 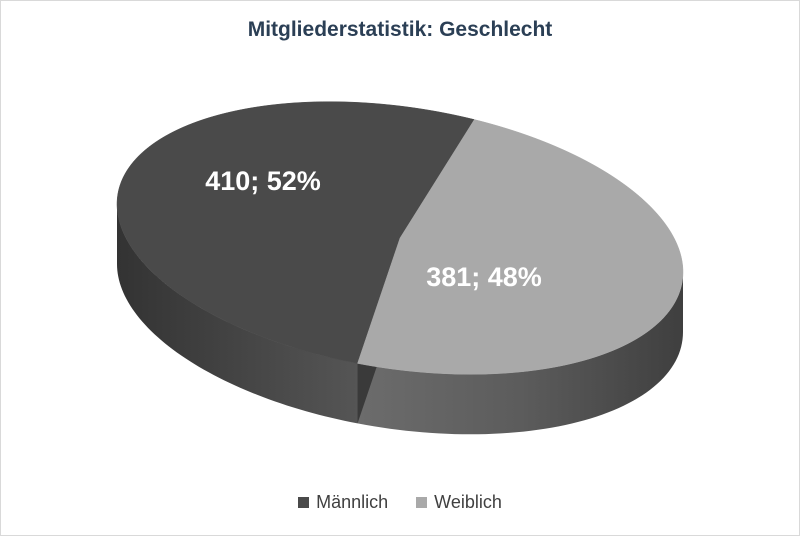 I want to click on data-label-weiblich: 381; 48%, so click(x=484, y=277).